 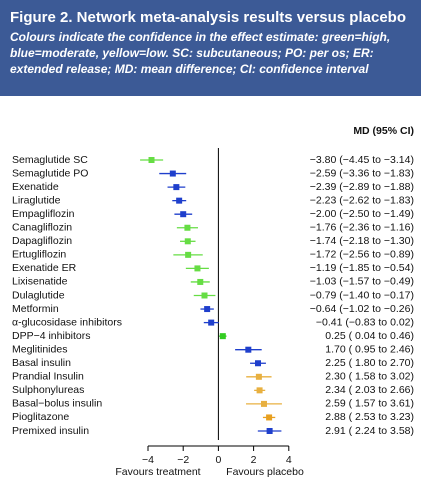 What do you see at coordinates (43, 214) in the screenshot?
I see `row-label: Empagliflozin` at bounding box center [43, 214].